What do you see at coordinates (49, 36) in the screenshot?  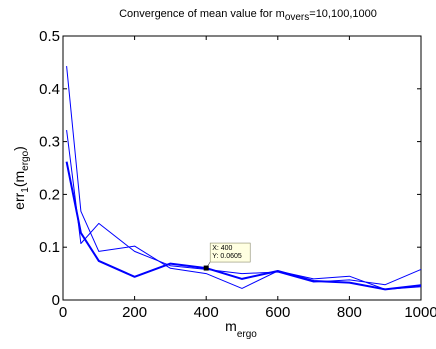 I see `y-tick-label: 0.5` at bounding box center [49, 36].